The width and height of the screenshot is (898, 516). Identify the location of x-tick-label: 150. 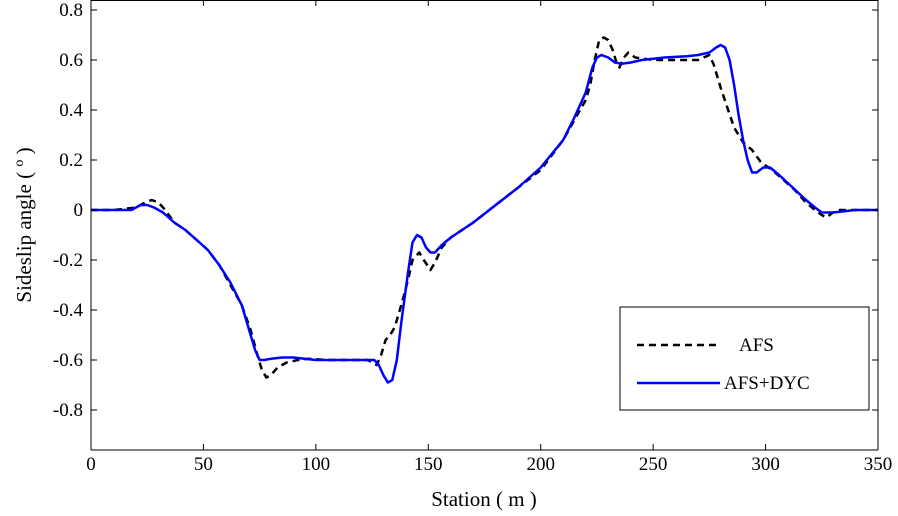
(428, 464).